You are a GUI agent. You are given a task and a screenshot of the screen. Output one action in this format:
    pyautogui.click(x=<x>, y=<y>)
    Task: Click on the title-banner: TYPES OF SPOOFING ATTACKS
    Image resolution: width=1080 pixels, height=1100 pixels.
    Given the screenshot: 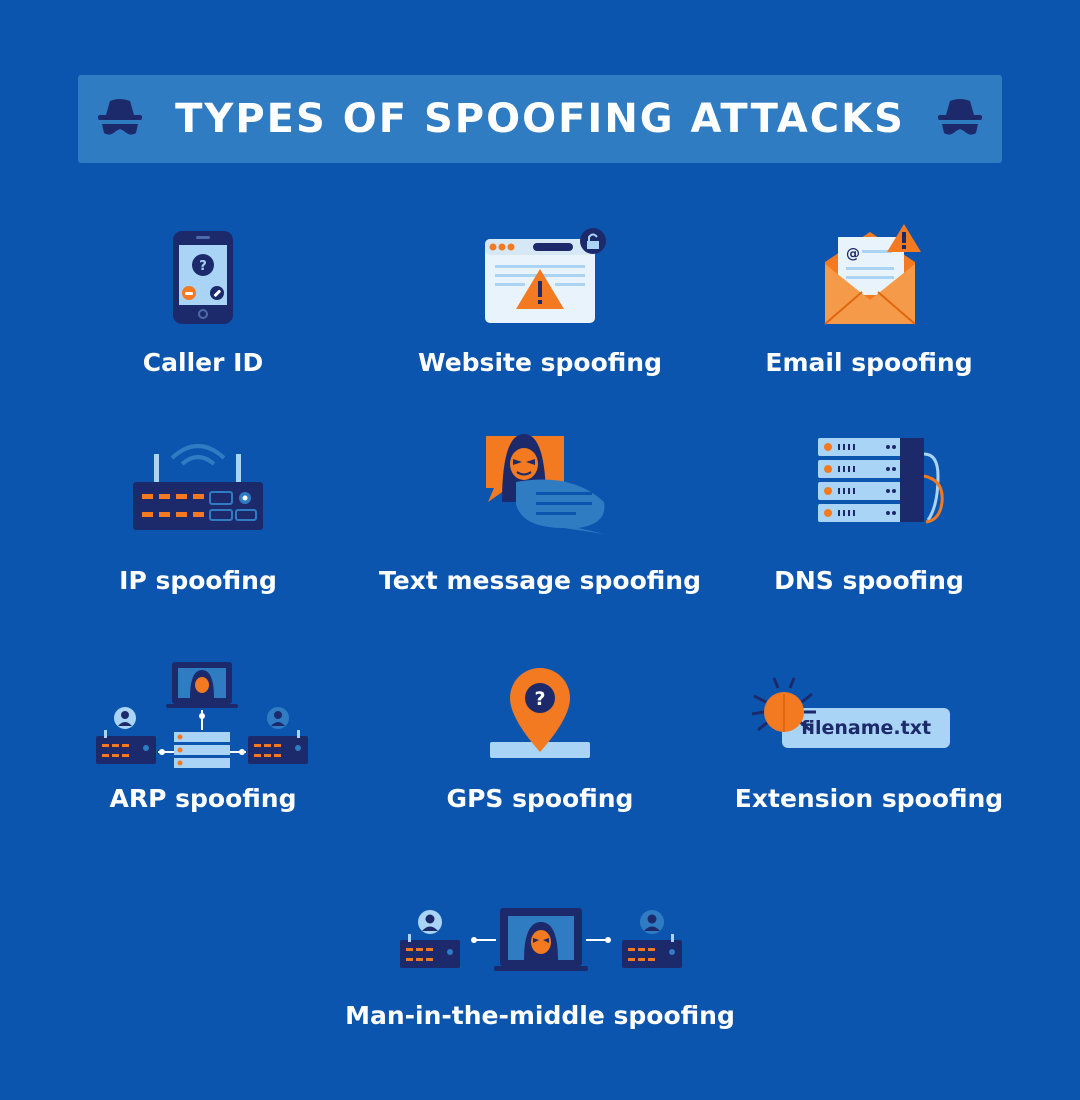 What is the action you would take?
    pyautogui.click(x=540, y=119)
    